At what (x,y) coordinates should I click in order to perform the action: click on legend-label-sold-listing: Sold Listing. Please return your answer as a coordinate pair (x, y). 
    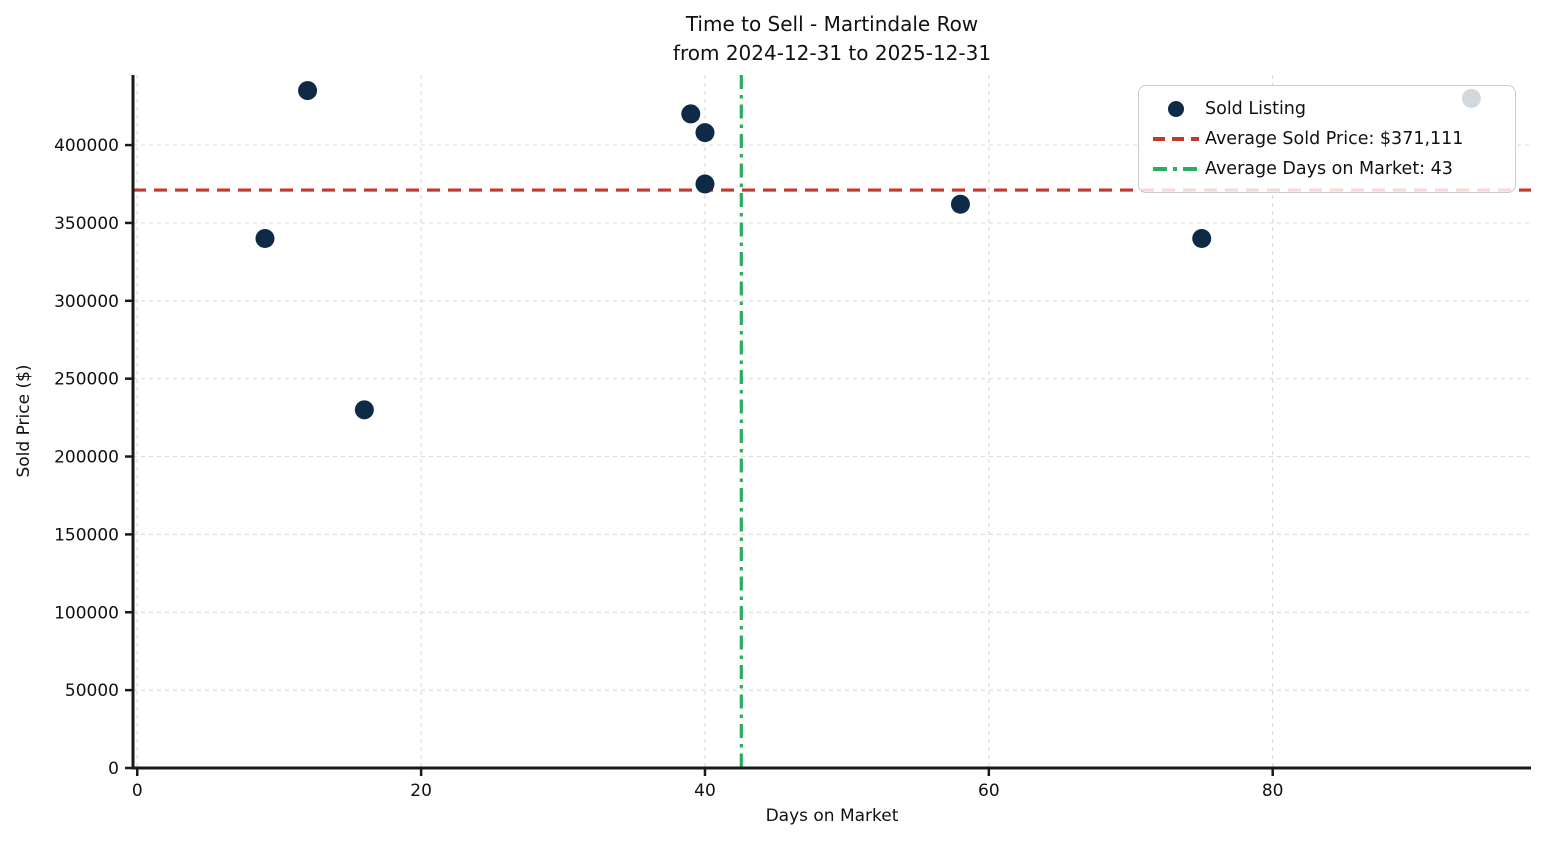
    Looking at the image, I should click on (1256, 109).